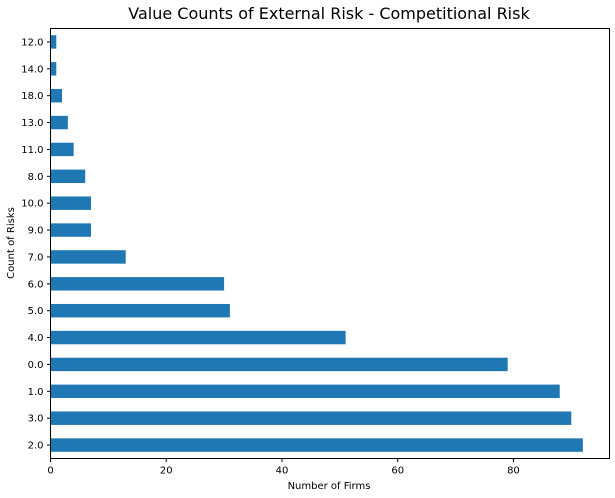 This screenshot has width=615, height=498. What do you see at coordinates (88, 257) in the screenshot?
I see `bar-7.0` at bounding box center [88, 257].